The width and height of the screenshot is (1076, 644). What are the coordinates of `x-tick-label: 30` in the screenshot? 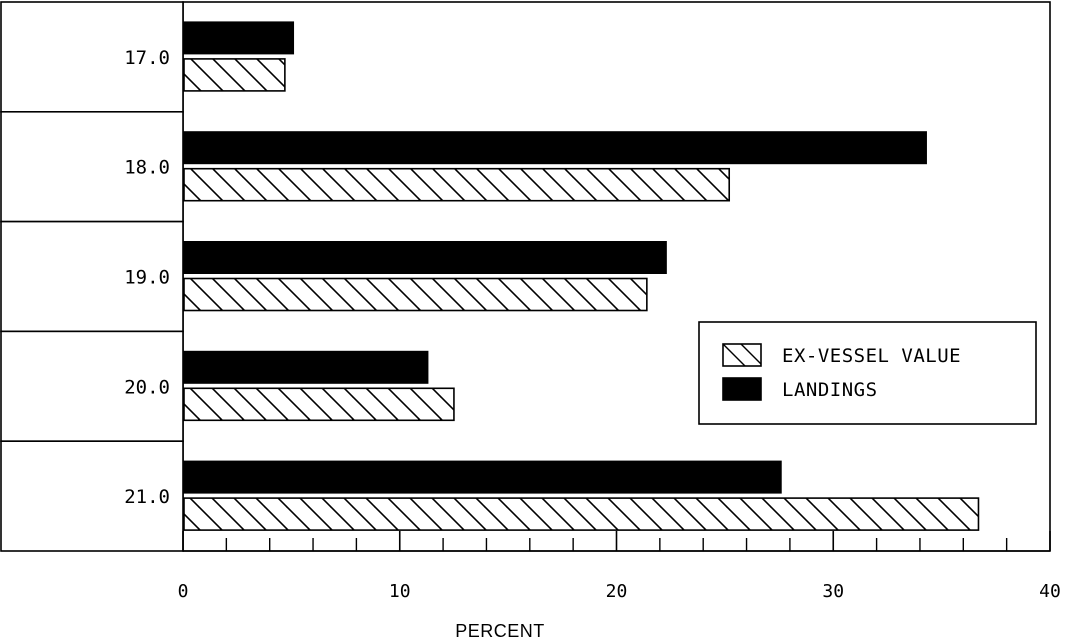 It's located at (833, 591).